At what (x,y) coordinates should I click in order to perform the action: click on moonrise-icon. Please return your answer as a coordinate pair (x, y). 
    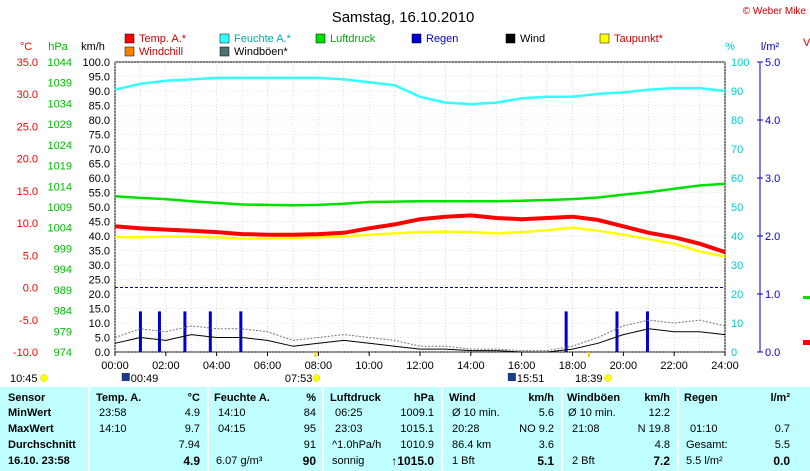
    Looking at the image, I should click on (125, 377).